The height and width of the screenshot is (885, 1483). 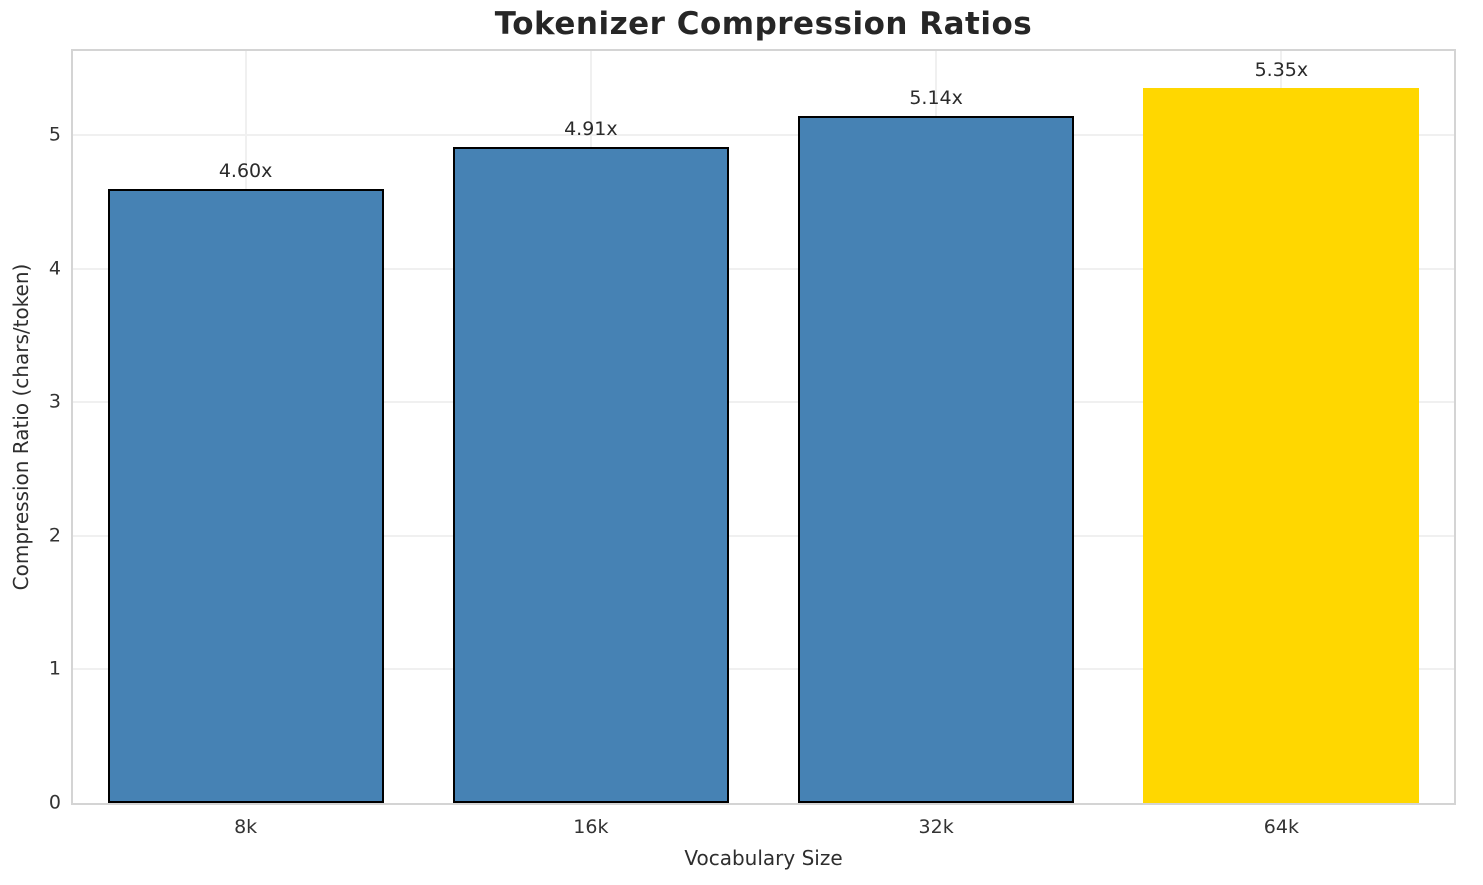 I want to click on bar-value-label: 4.91x, so click(x=591, y=129).